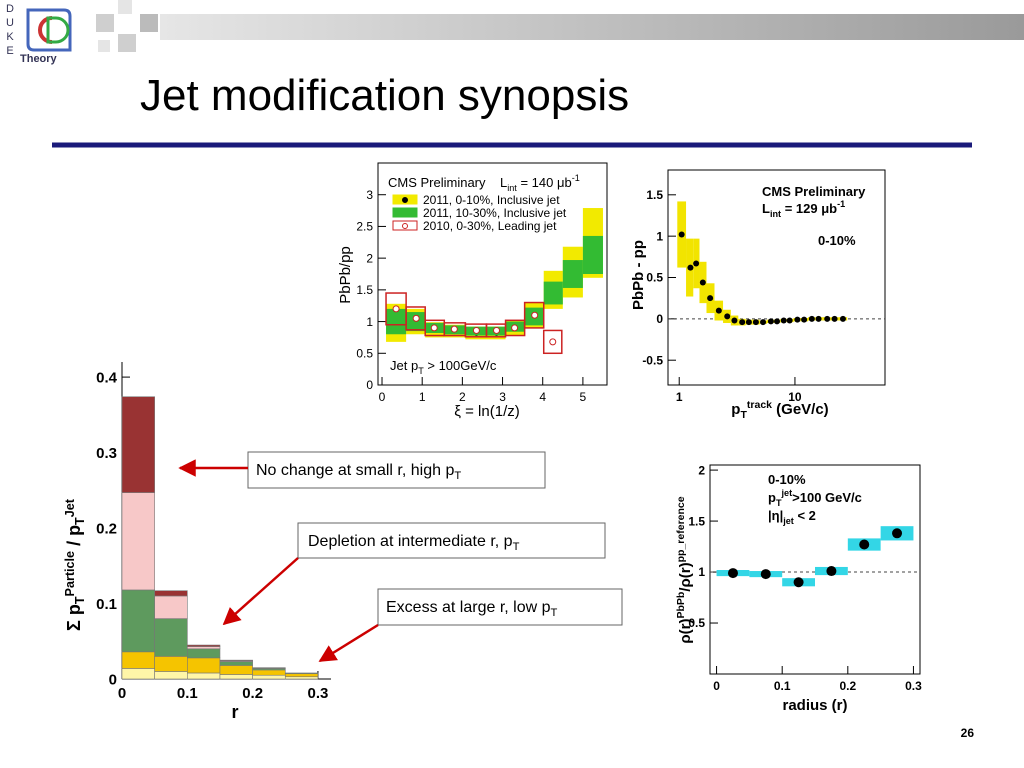  Describe the element at coordinates (544, 182) in the screenshot. I see `annotation-part: = 140 μb` at that location.